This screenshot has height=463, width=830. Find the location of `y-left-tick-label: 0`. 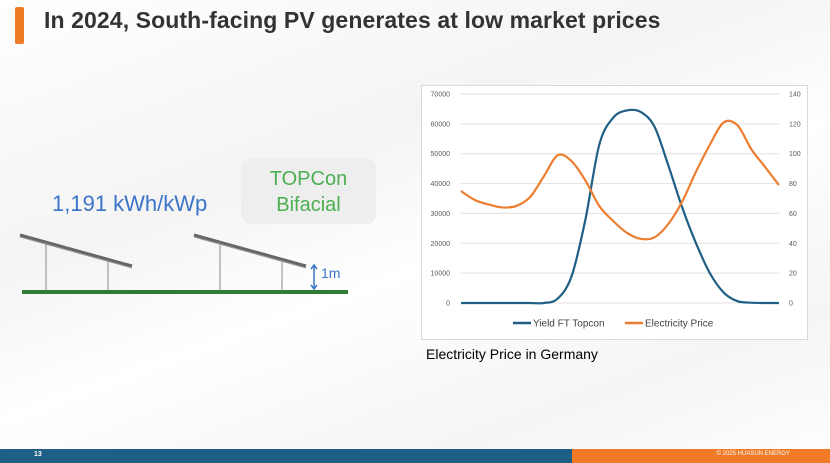

y-left-tick-label: 0 is located at coordinates (448, 304).